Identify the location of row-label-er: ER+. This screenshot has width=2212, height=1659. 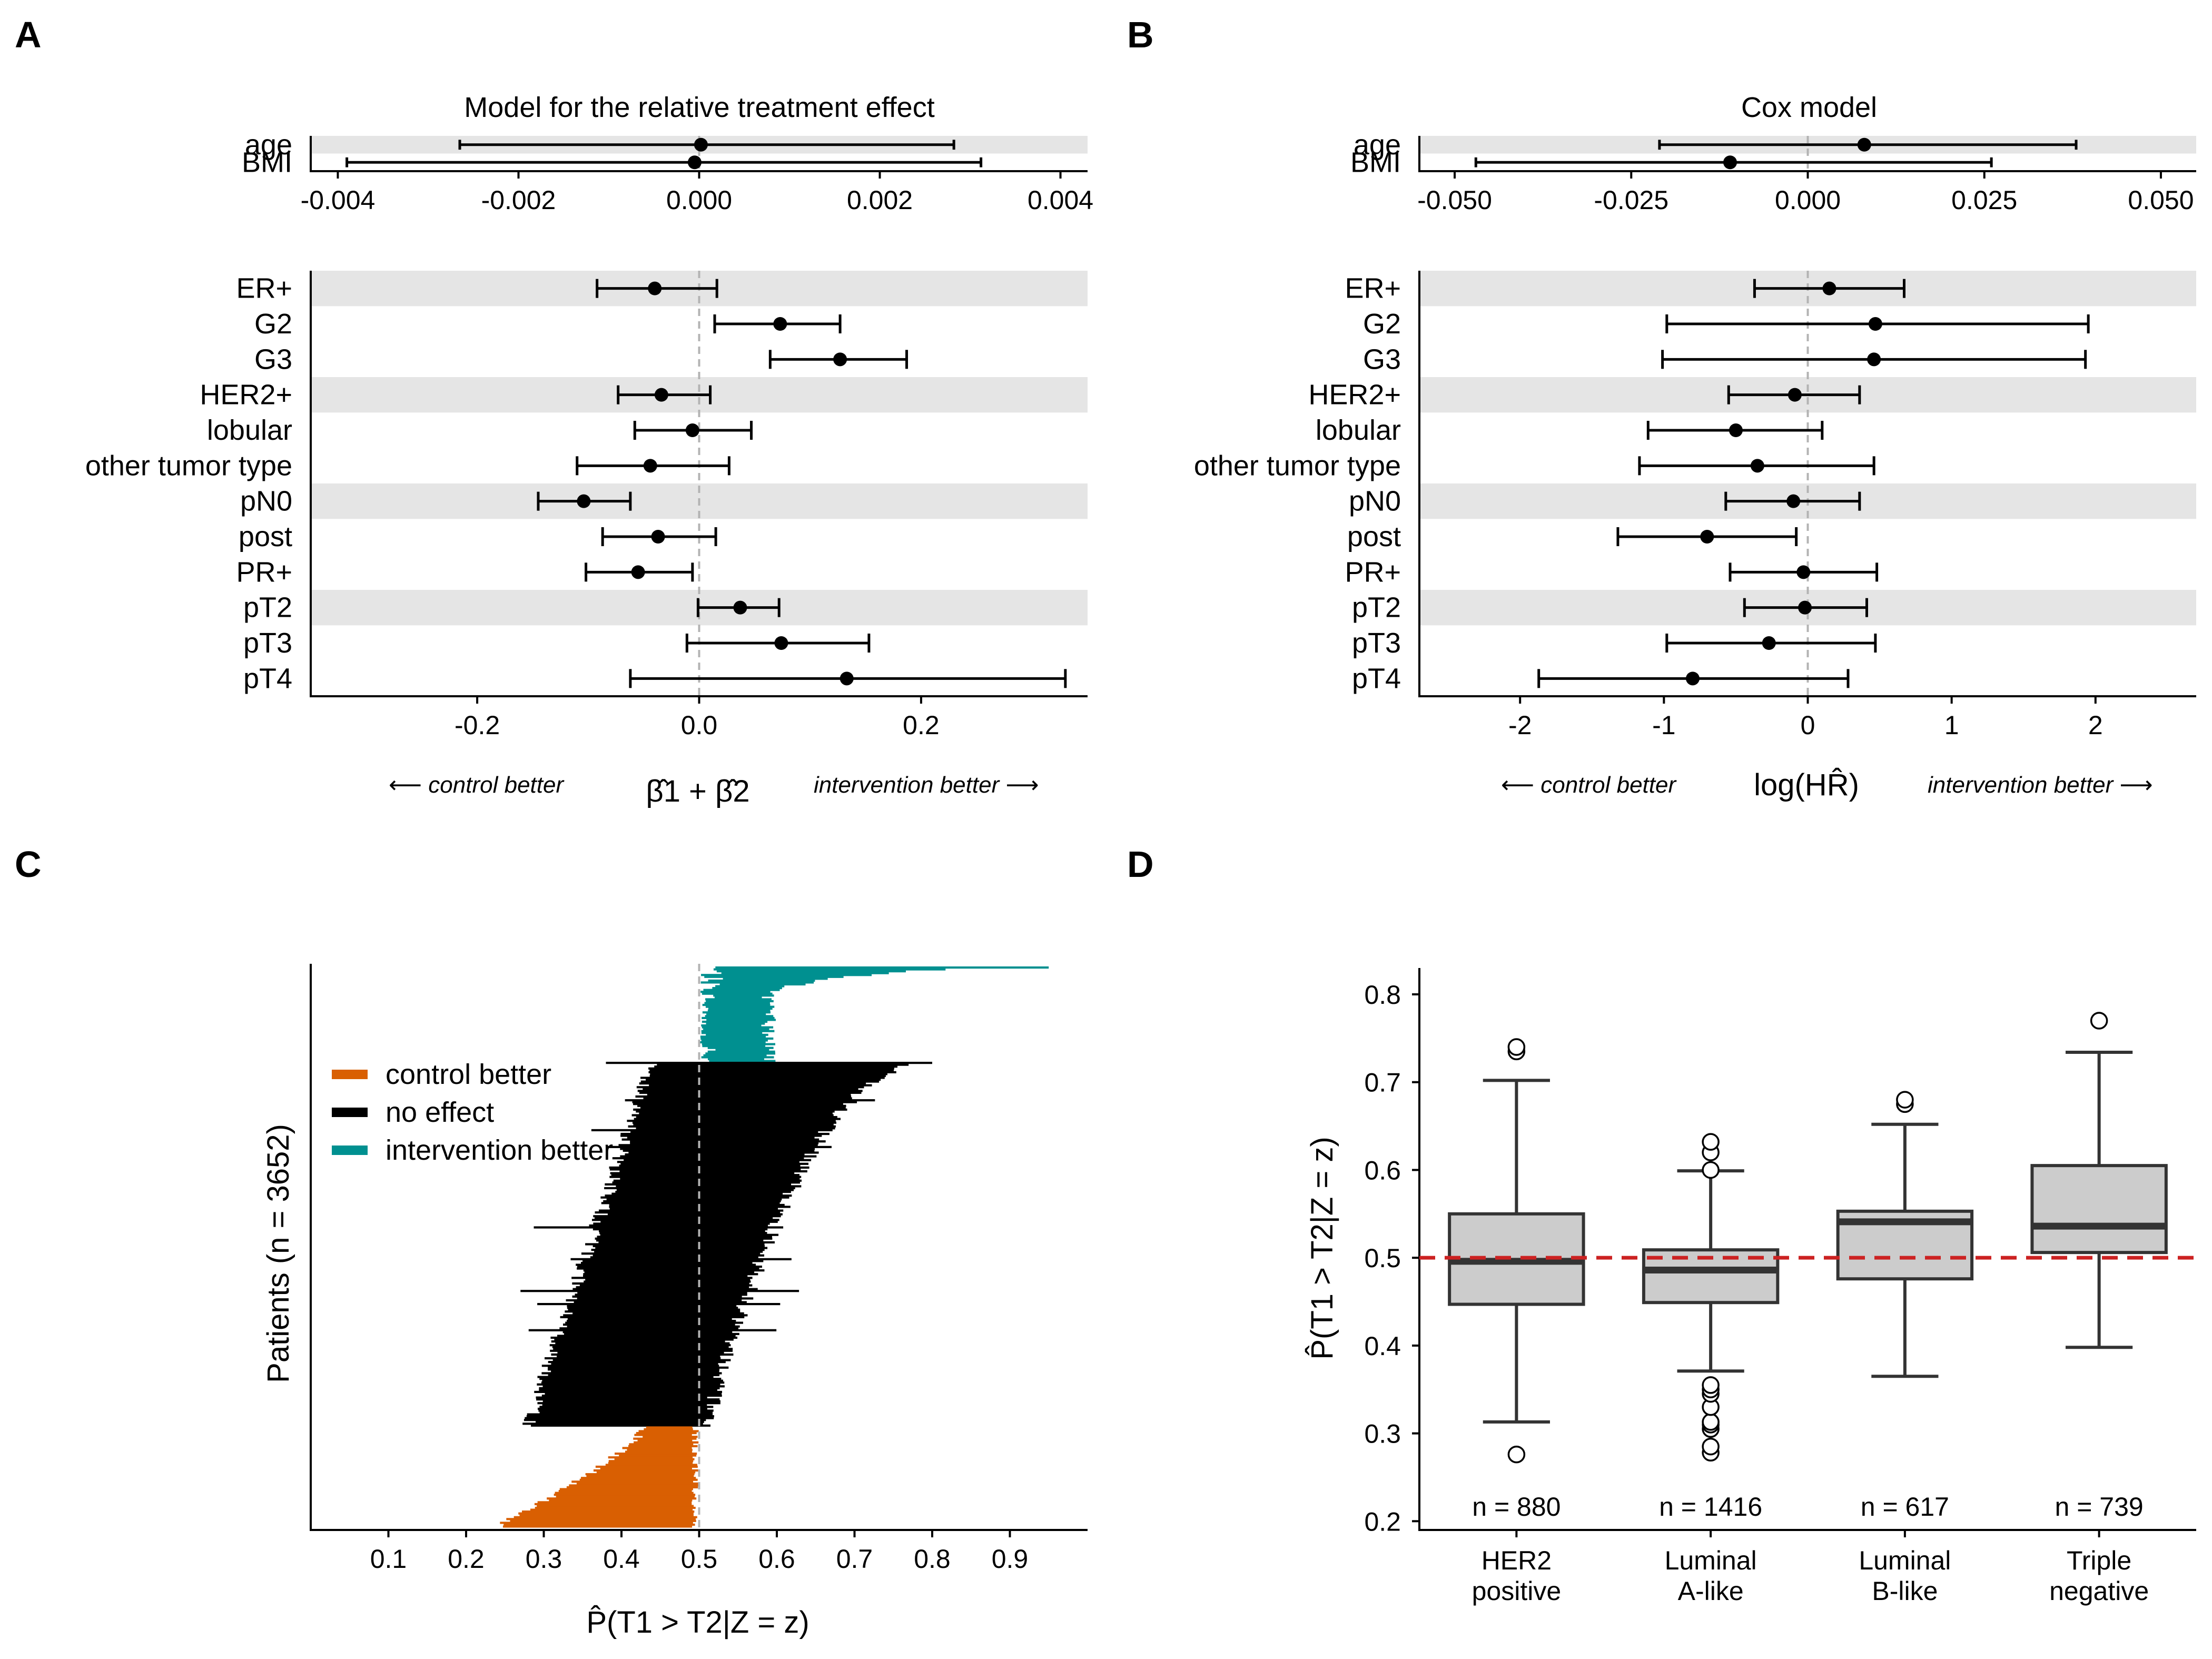
(1373, 288).